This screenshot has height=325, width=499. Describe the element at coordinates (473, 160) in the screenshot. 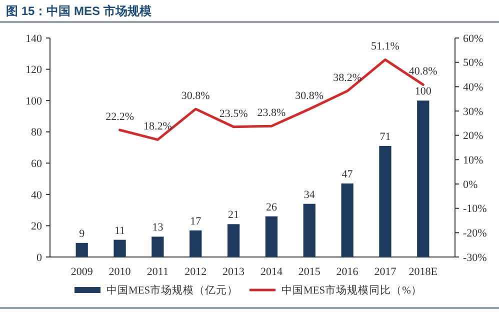

I see `y2-tick-label: 10%` at that location.